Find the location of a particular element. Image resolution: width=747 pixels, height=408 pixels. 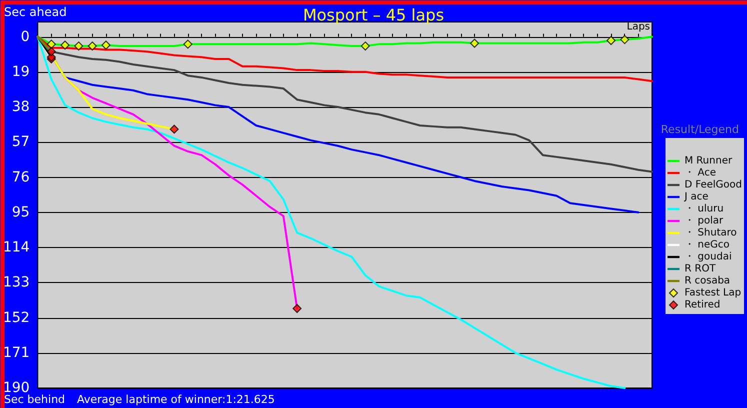

y-tick-label: 133 is located at coordinates (16, 282).